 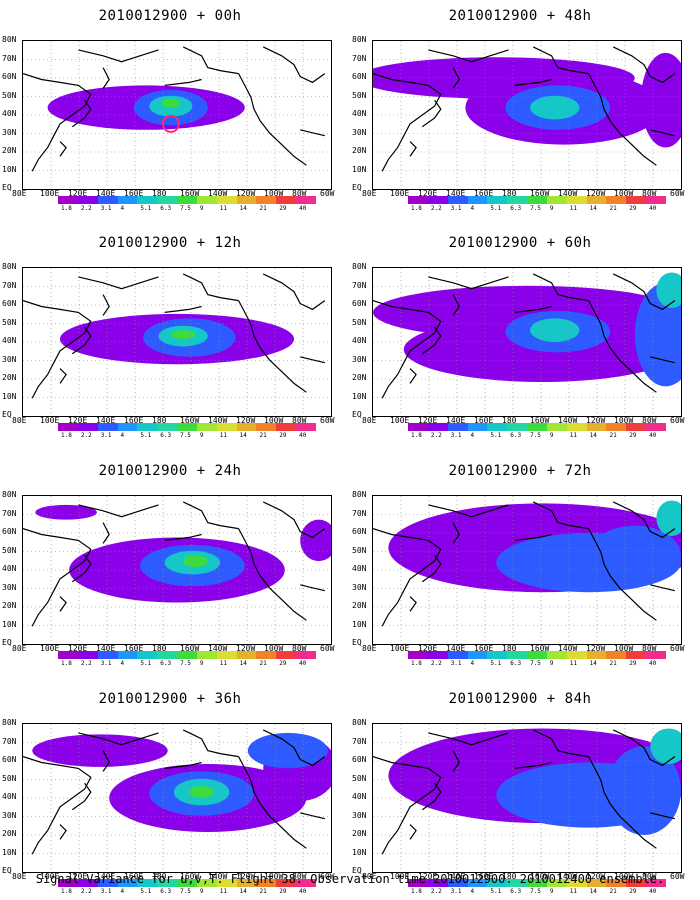 I want to click on colorbar-label: 5.1, so click(x=146, y=435).